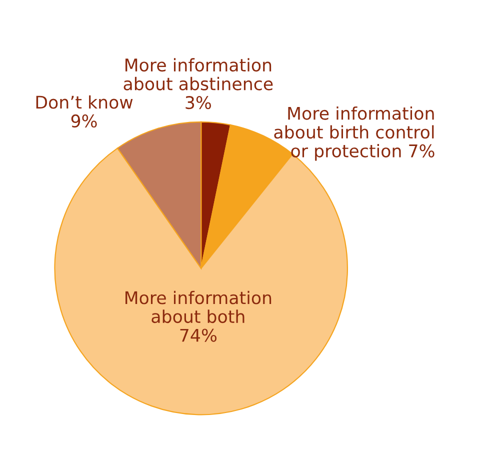 Image resolution: width=504 pixels, height=449 pixels. What do you see at coordinates (84, 102) in the screenshot?
I see `slice-label: Don’t know` at bounding box center [84, 102].